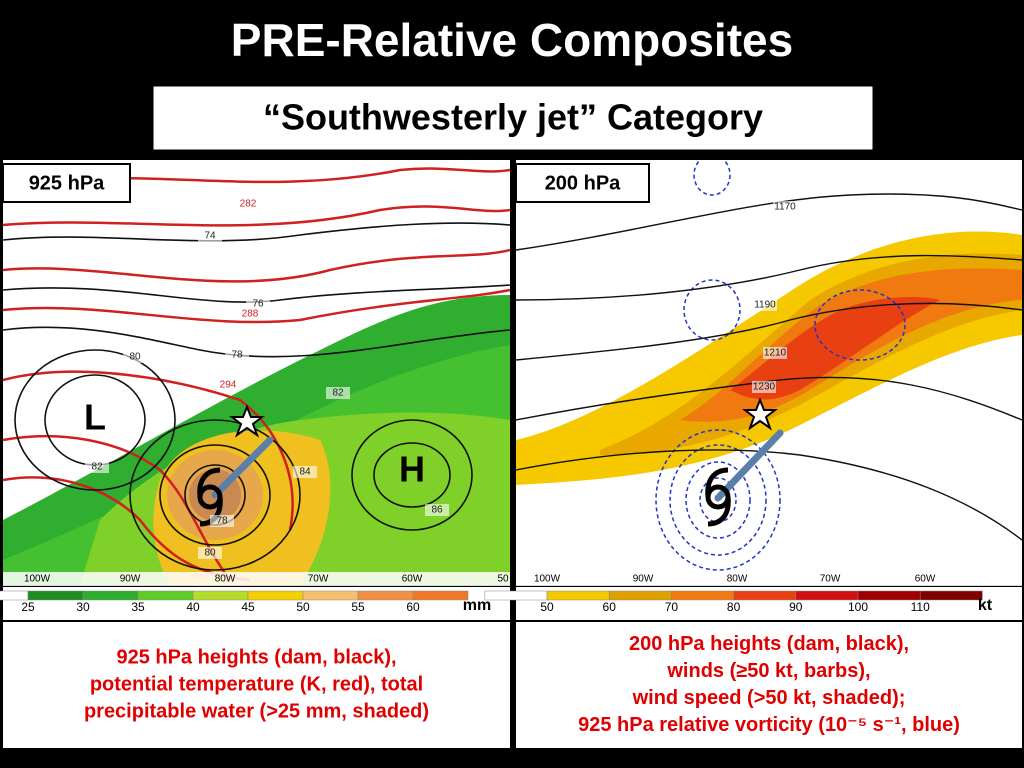 The width and height of the screenshot is (1024, 768). I want to click on theta-label: 288, so click(250, 314).